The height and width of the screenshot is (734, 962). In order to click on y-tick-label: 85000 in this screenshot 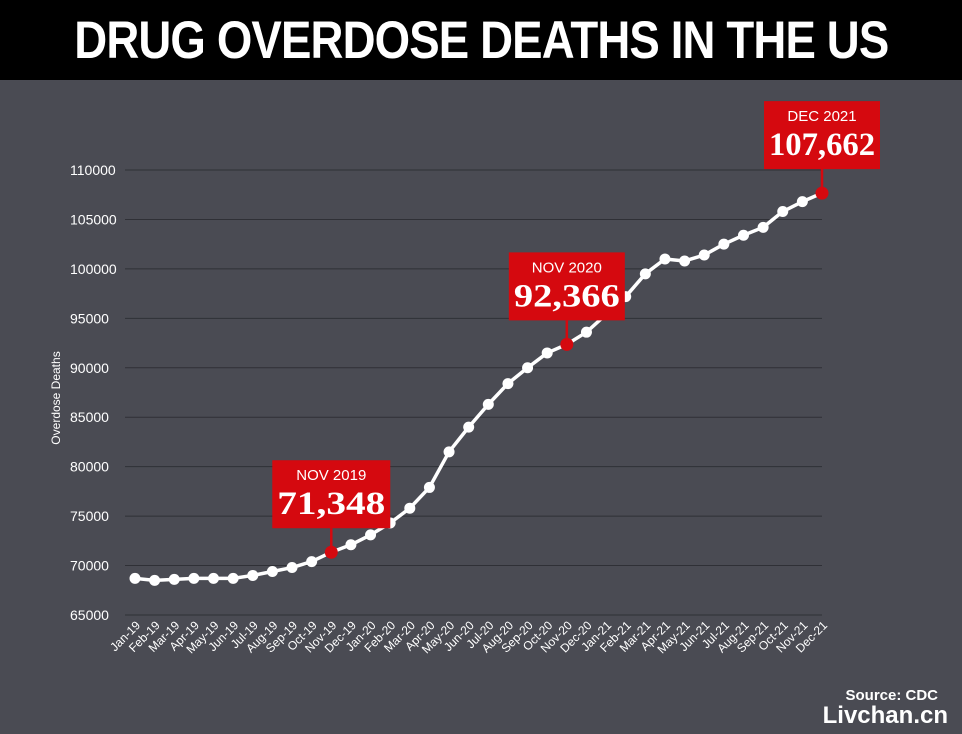, I will do `click(89, 417)`.